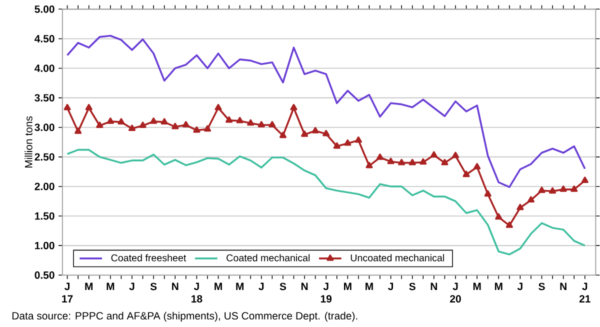  Describe the element at coordinates (268, 258) in the screenshot. I see `legend-label: Coated mechanical` at that location.